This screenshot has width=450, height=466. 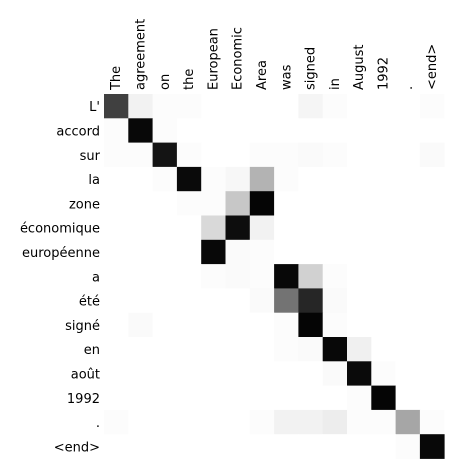 I want to click on y-tick-label-11: août, so click(x=85, y=374).